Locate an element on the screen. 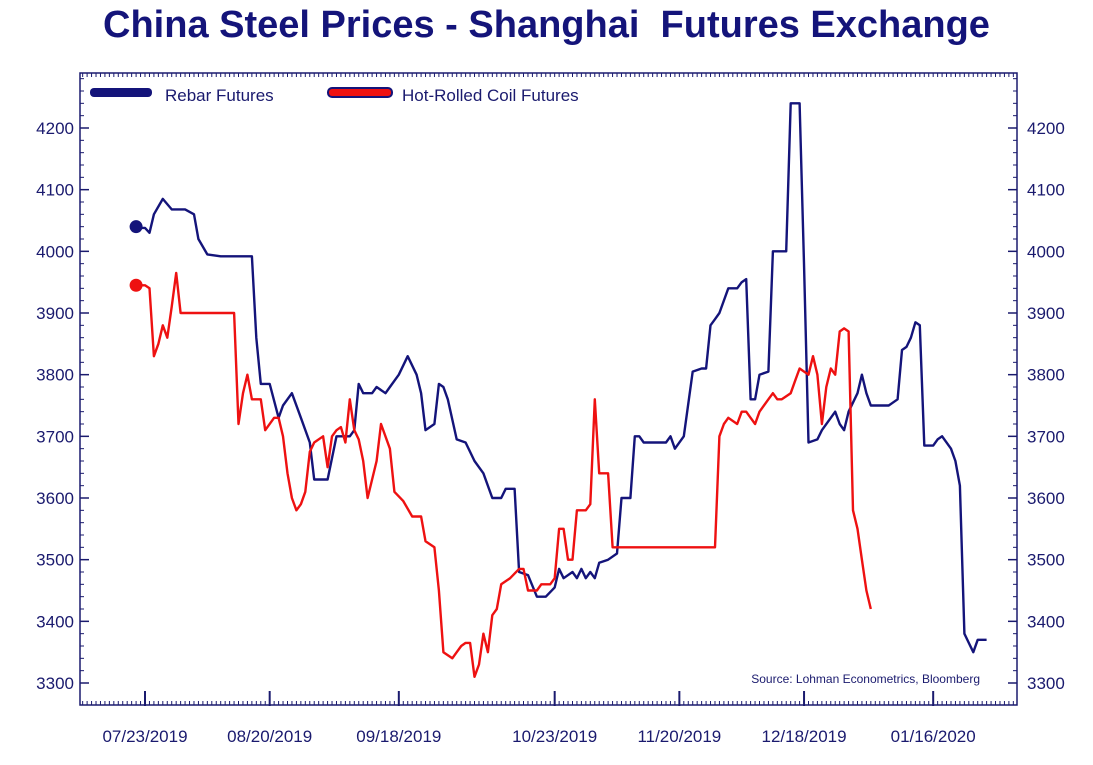 This screenshot has height=765, width=1093. y-tick-label-right-3300: 3300 is located at coordinates (1046, 683).